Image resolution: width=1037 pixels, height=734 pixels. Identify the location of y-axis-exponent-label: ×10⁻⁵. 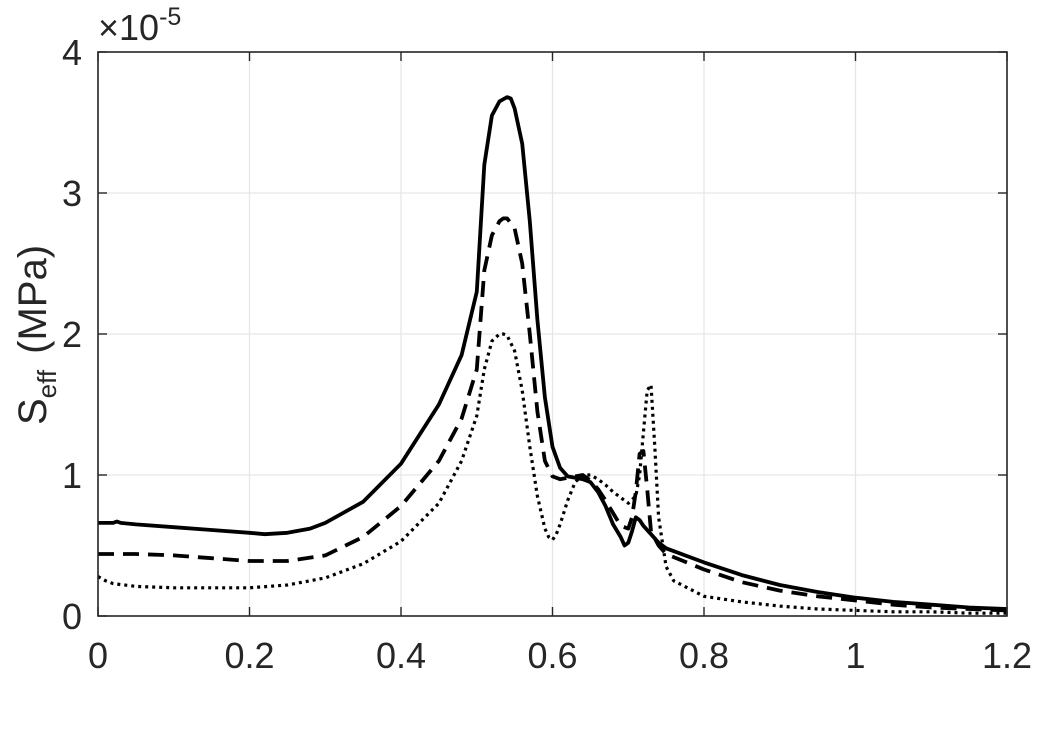
(139, 25).